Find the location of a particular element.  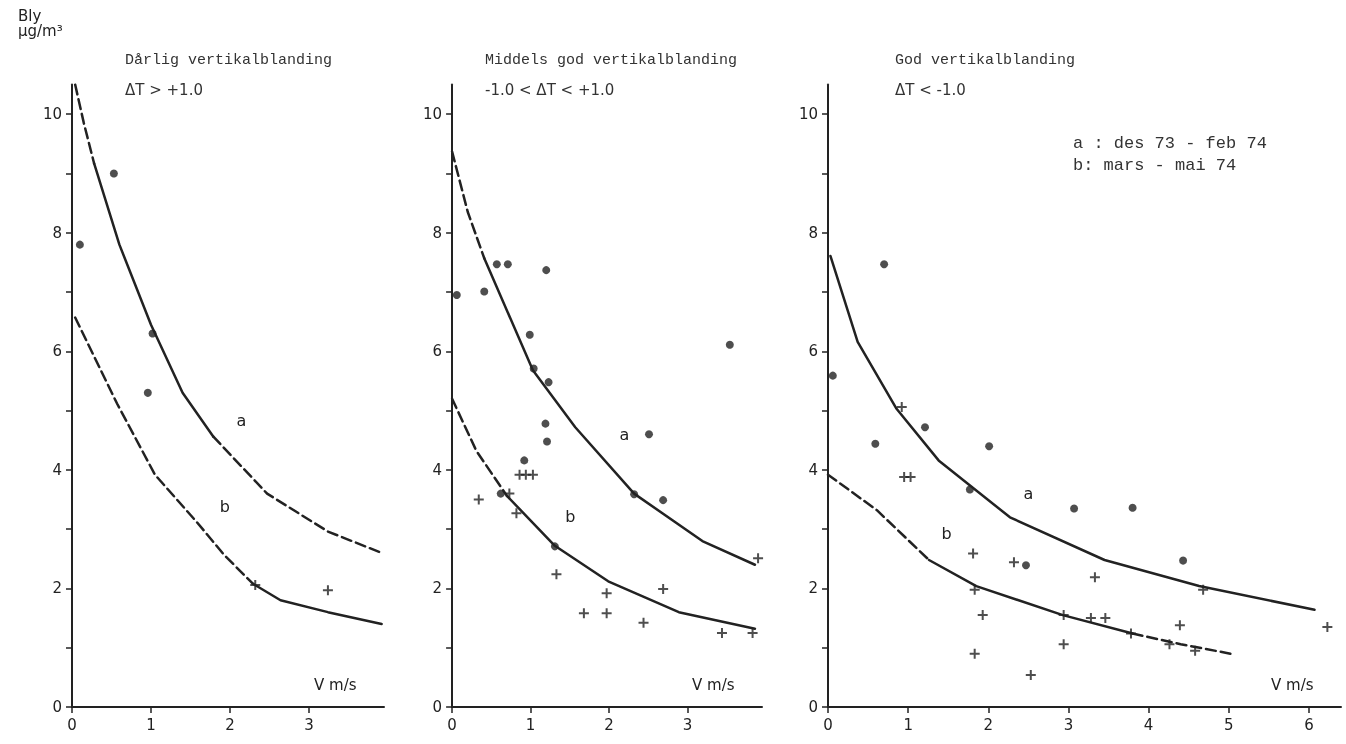

x-tick-label: 5 is located at coordinates (1229, 724).